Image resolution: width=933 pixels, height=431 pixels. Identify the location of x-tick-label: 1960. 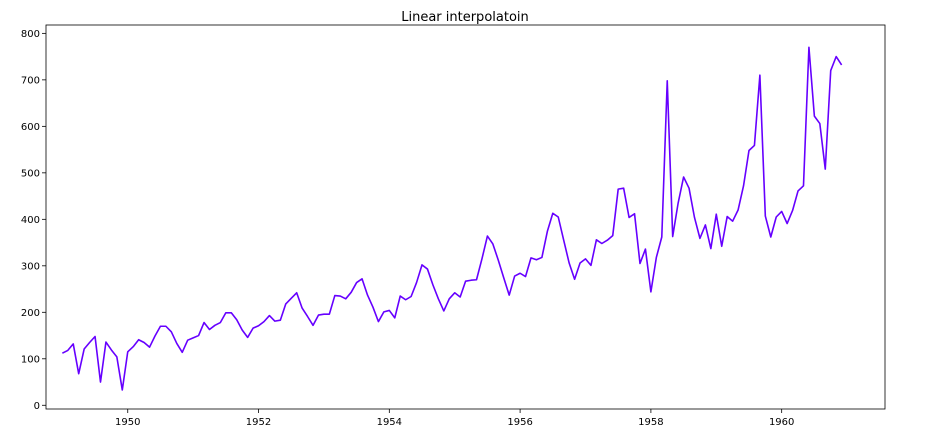
(781, 422).